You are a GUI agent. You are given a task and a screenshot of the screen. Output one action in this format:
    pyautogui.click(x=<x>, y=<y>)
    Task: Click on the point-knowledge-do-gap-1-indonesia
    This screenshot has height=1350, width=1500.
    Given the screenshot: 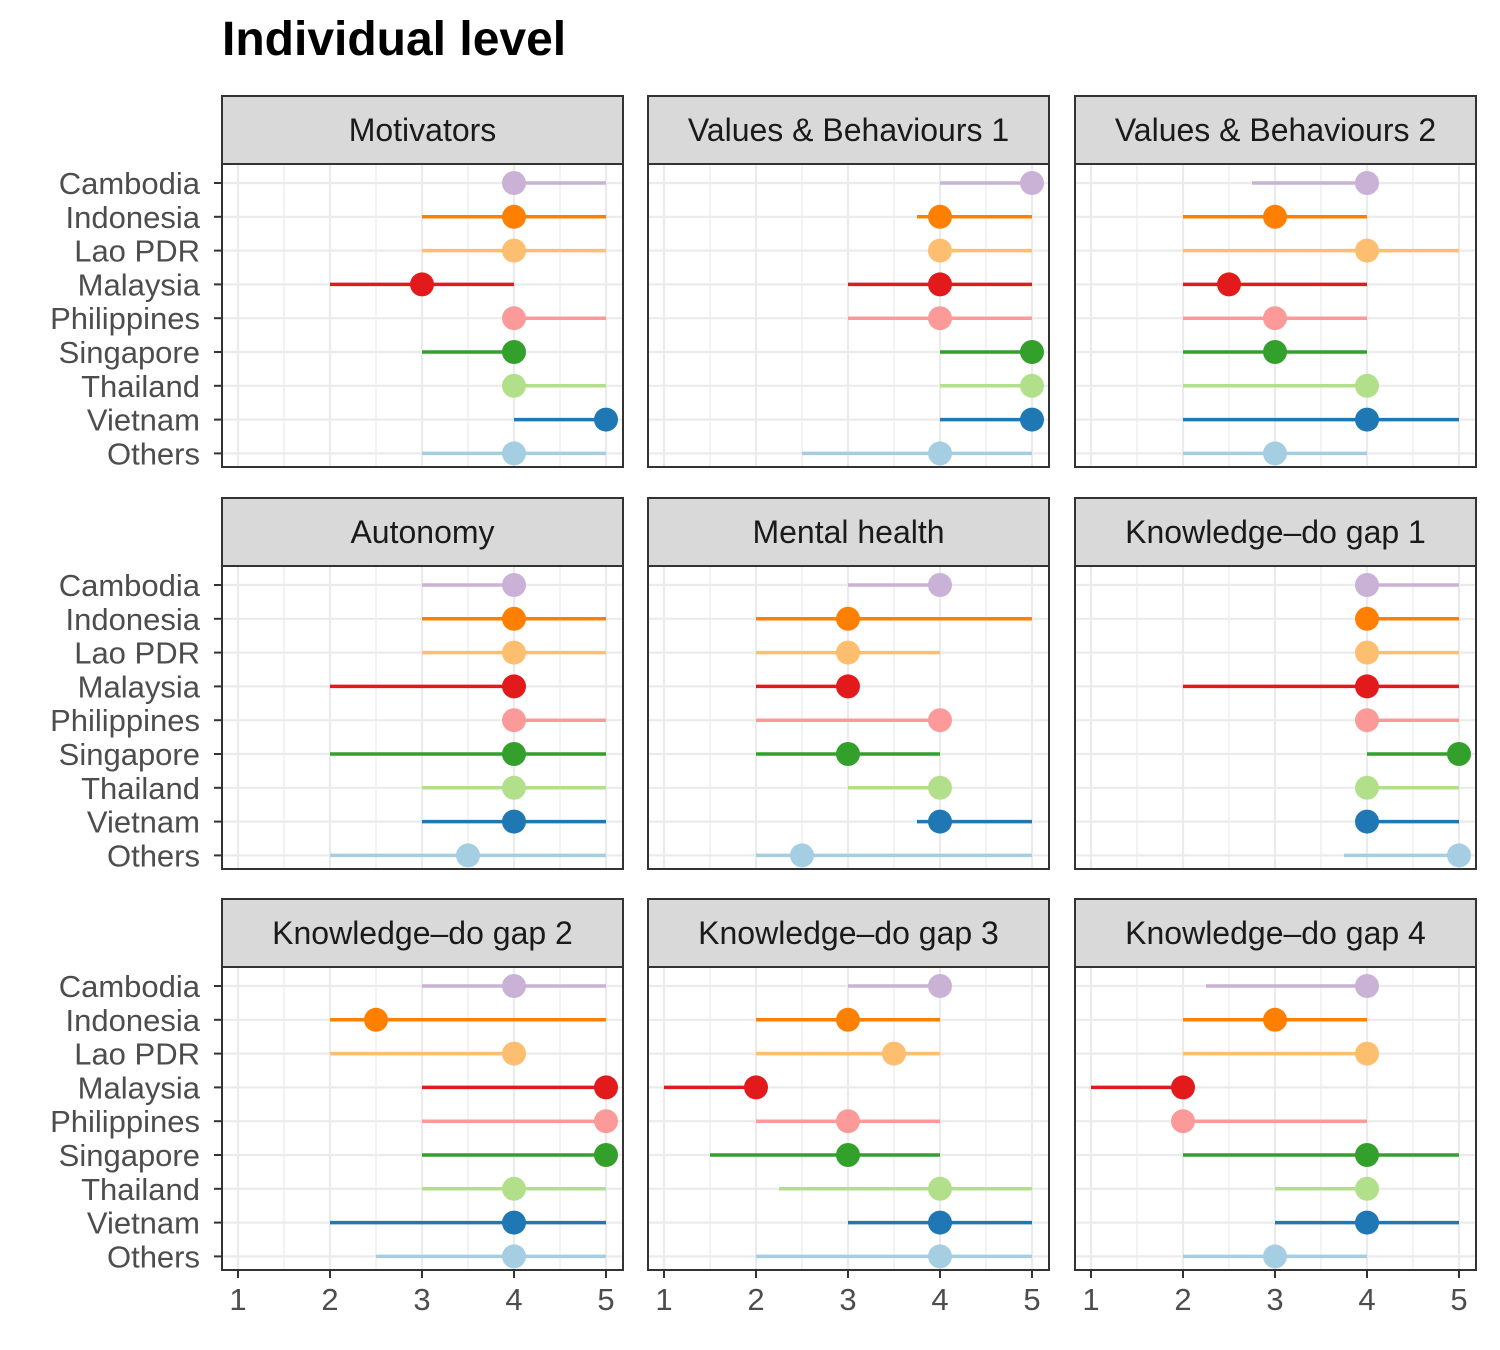 What is the action you would take?
    pyautogui.click(x=1367, y=618)
    